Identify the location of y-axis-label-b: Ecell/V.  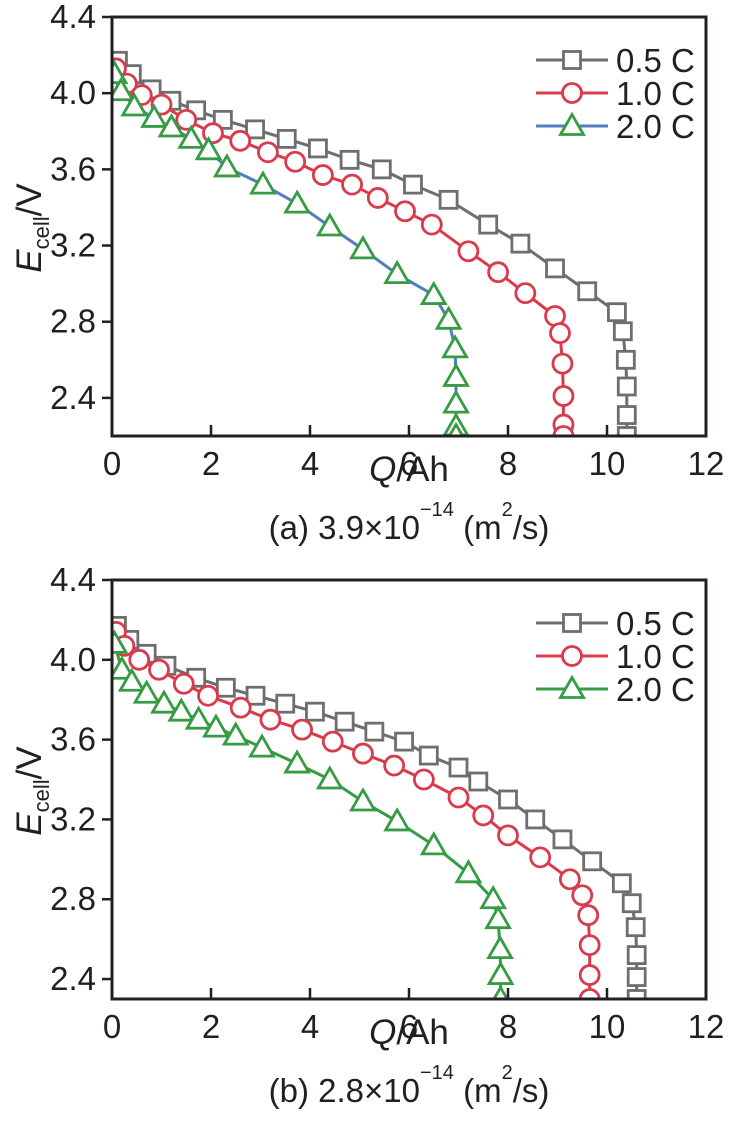
(32, 791).